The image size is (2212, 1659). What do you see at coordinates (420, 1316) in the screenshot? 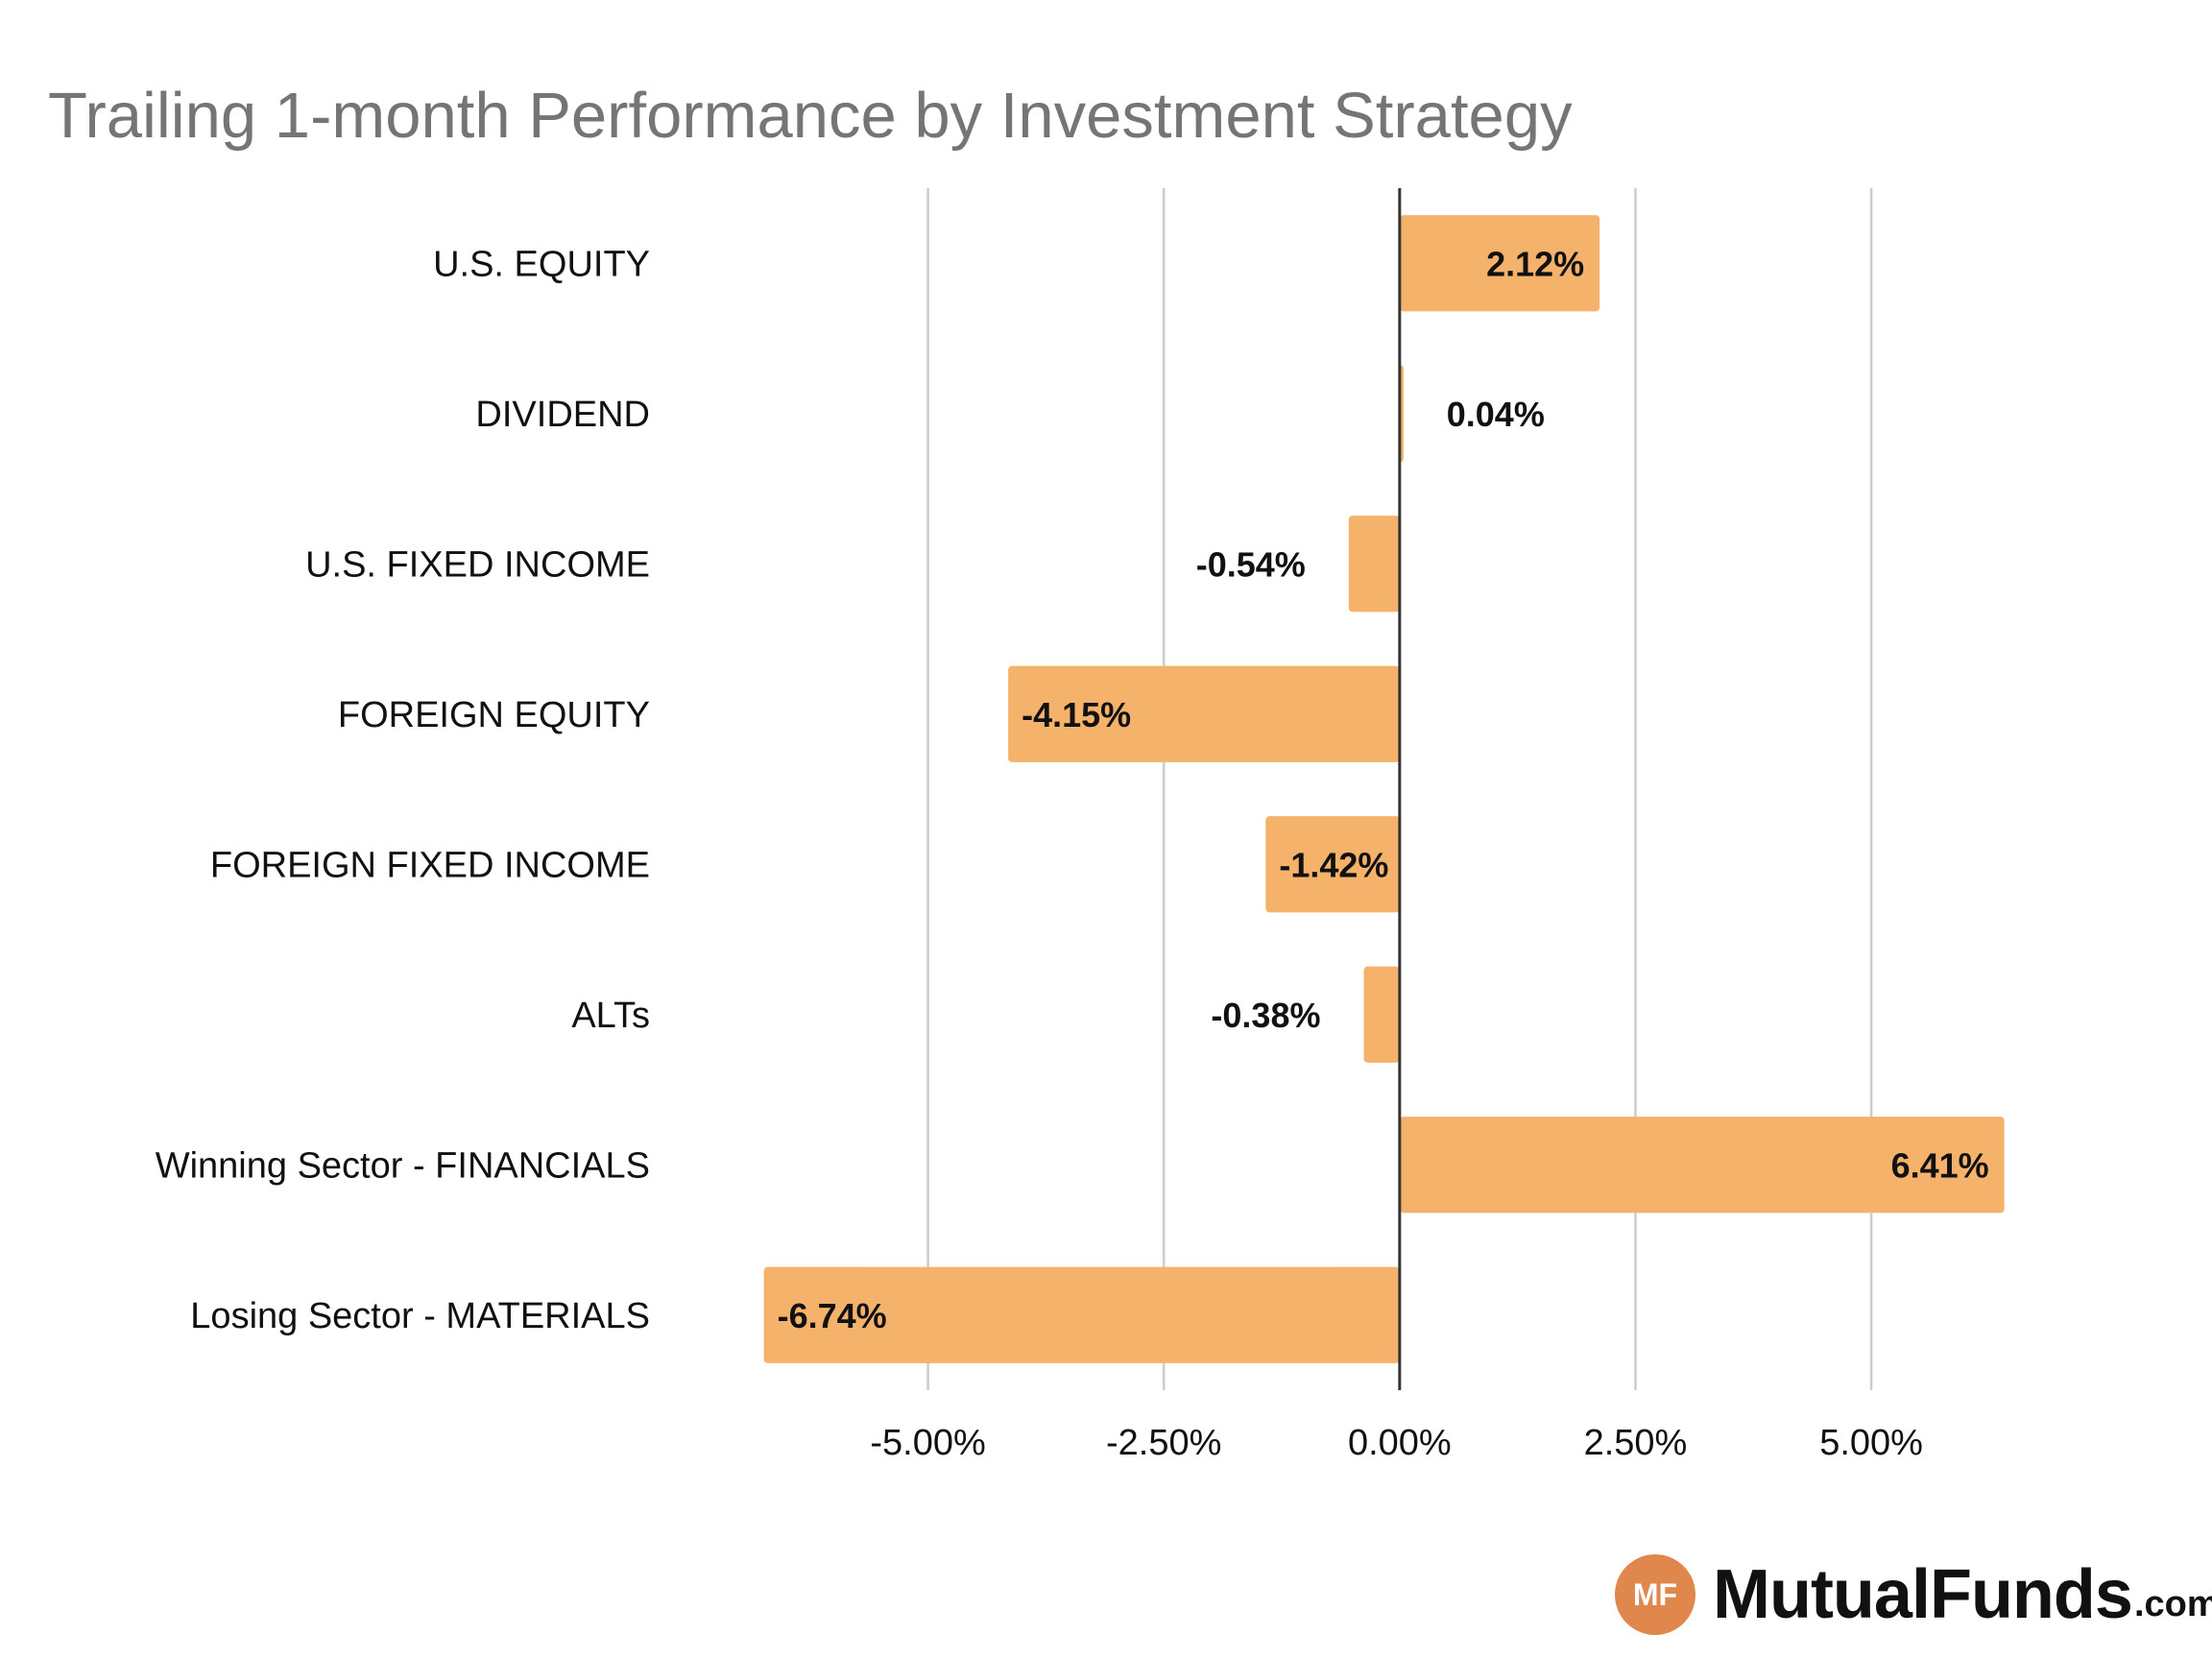
I see `category-label: Losing Sector - MATERIALS` at bounding box center [420, 1316].